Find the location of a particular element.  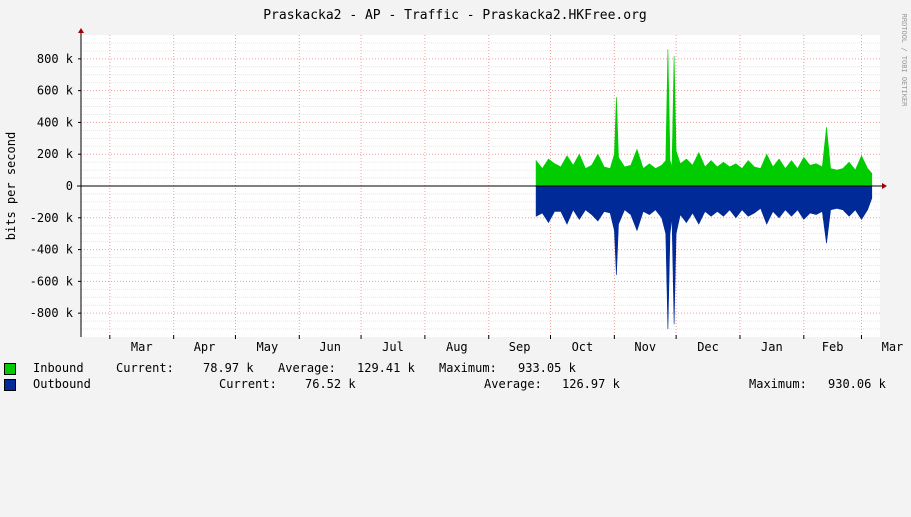

x-tick-label: Aug is located at coordinates (457, 347).